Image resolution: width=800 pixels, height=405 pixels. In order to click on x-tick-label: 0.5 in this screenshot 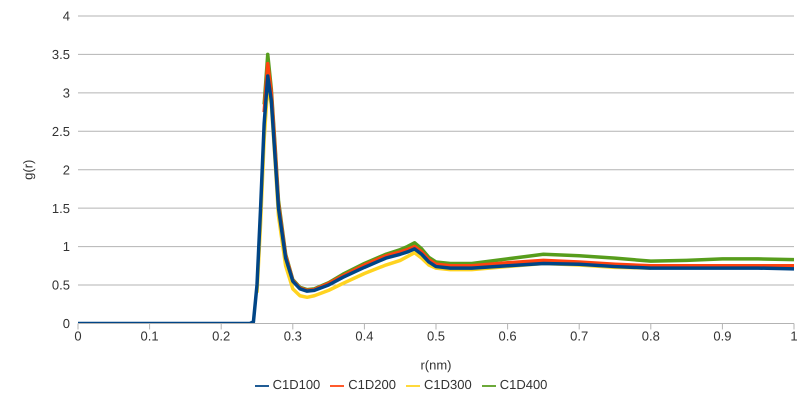, I will do `click(436, 336)`.